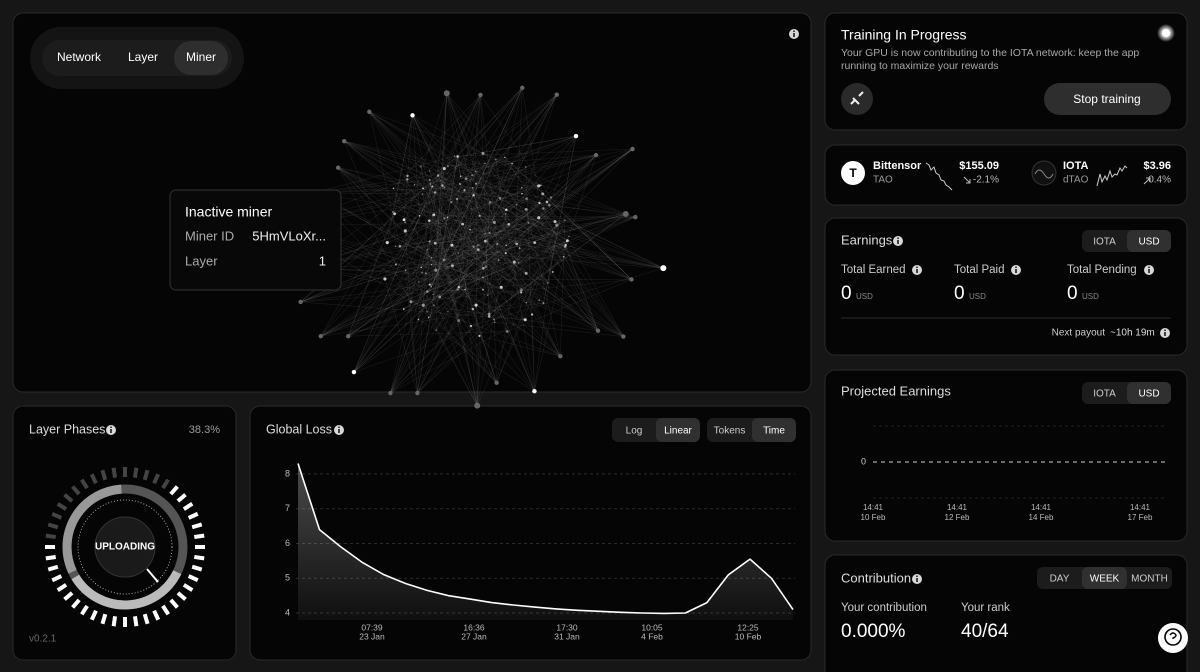 The image size is (1200, 672). I want to click on toggle-option: Log, so click(634, 431).